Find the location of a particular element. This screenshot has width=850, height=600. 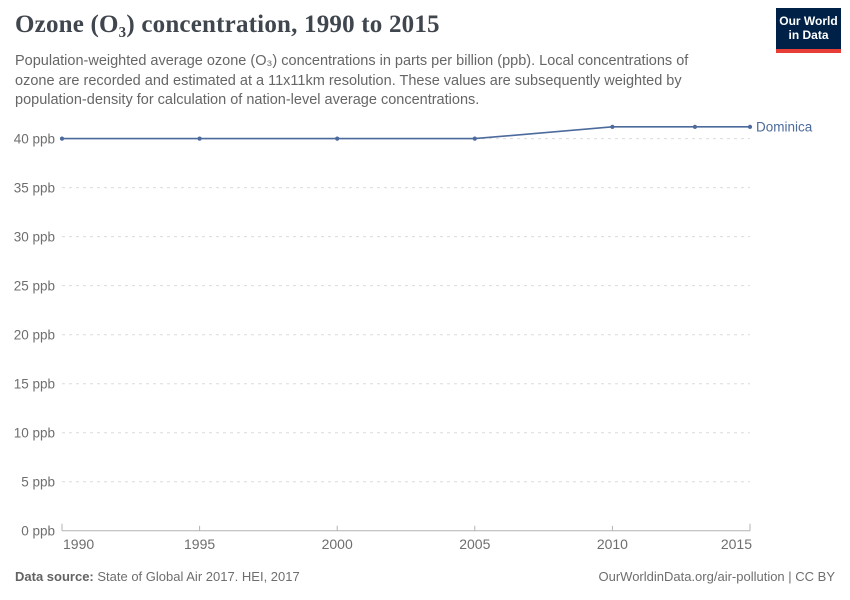

x-tick-label-2005: 2005 is located at coordinates (474, 544).